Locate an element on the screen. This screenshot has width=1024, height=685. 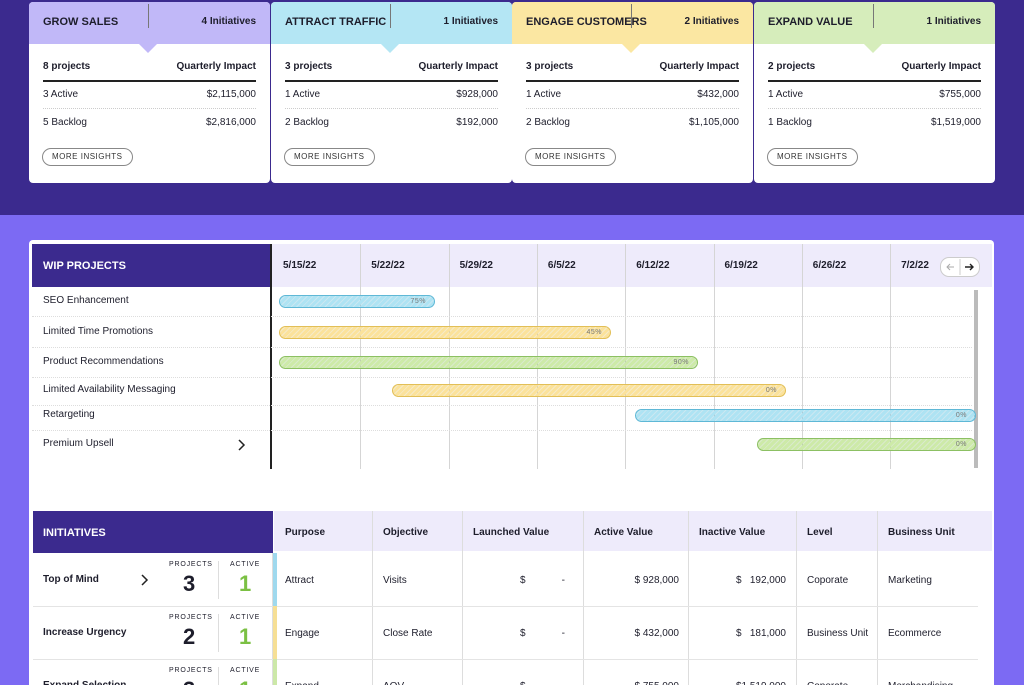
cell-text: Coporate is located at coordinates (827, 683).